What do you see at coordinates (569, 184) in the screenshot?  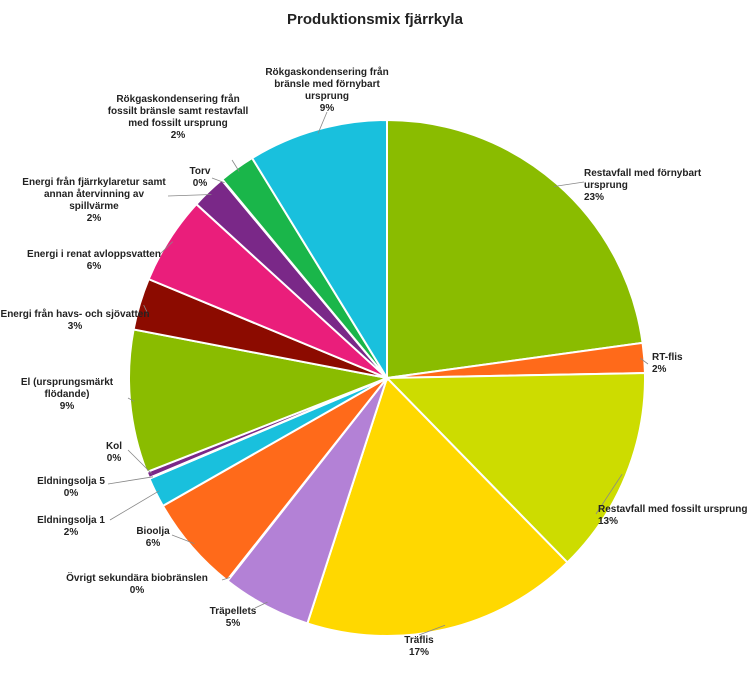 I see `leader-line-restavfall-med-fornybart-ursprung` at bounding box center [569, 184].